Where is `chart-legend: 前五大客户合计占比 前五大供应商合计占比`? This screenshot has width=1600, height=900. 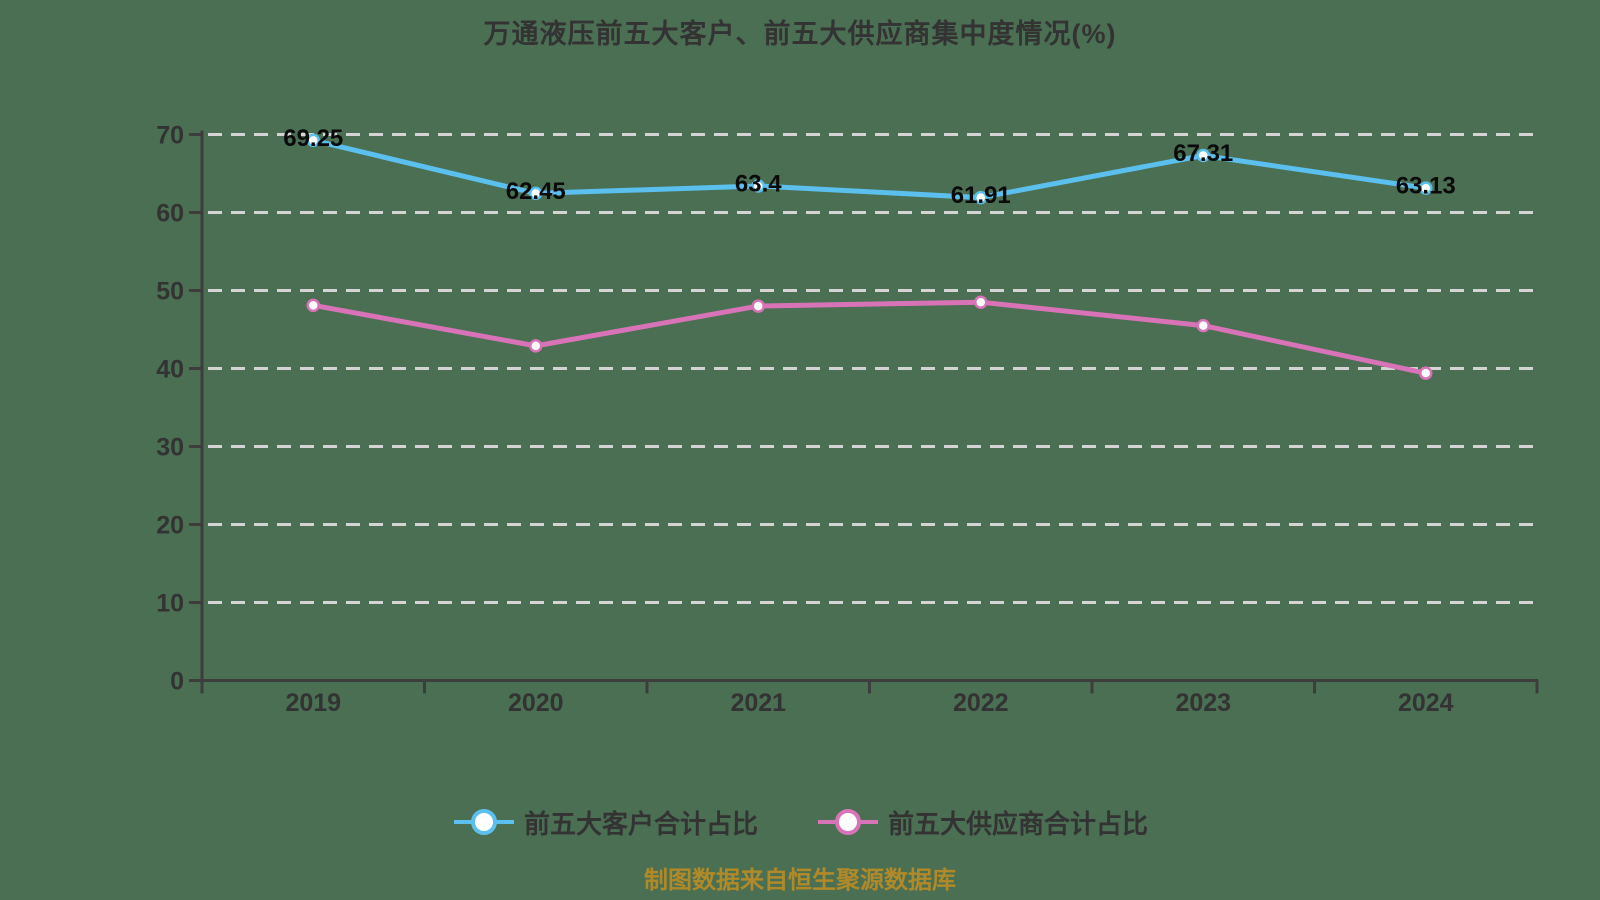
chart-legend: 前五大客户合计占比 前五大供应商合计占比 is located at coordinates (800, 822).